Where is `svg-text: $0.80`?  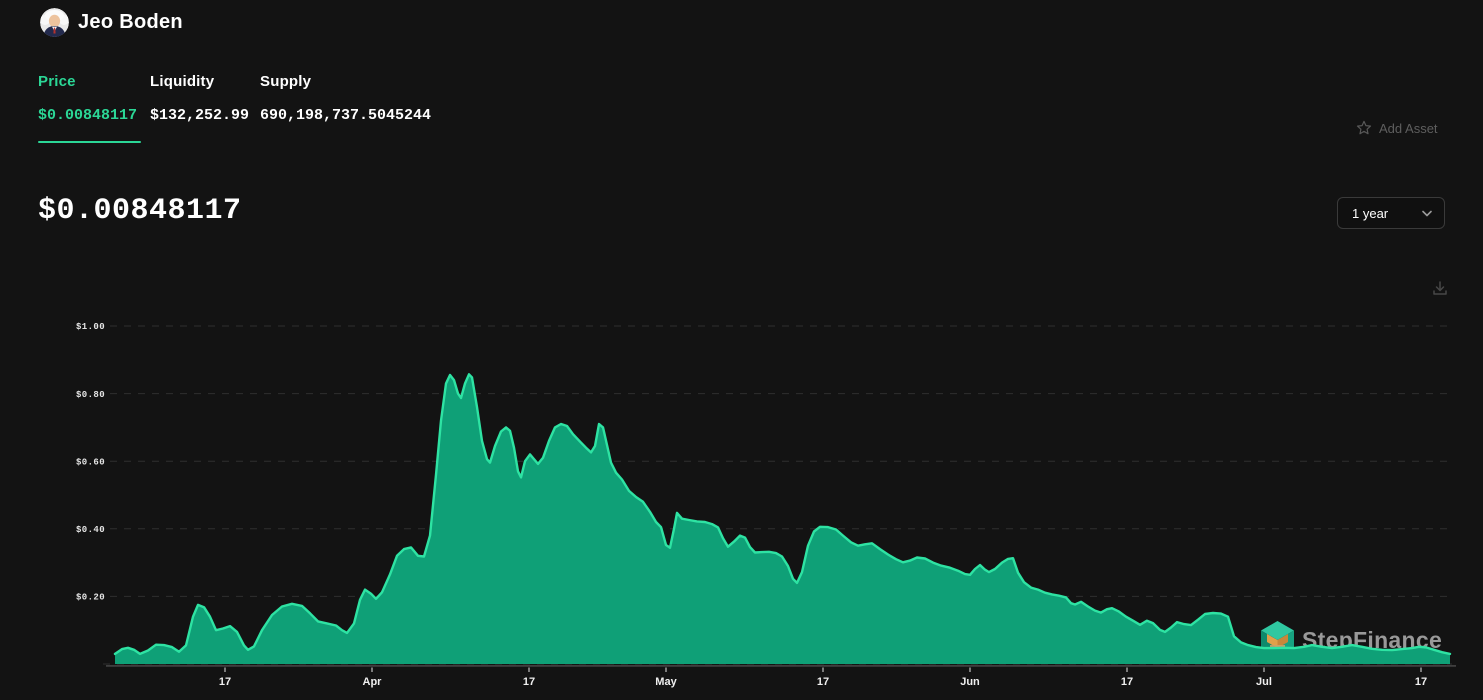 svg-text: $0.80 is located at coordinates (90, 395).